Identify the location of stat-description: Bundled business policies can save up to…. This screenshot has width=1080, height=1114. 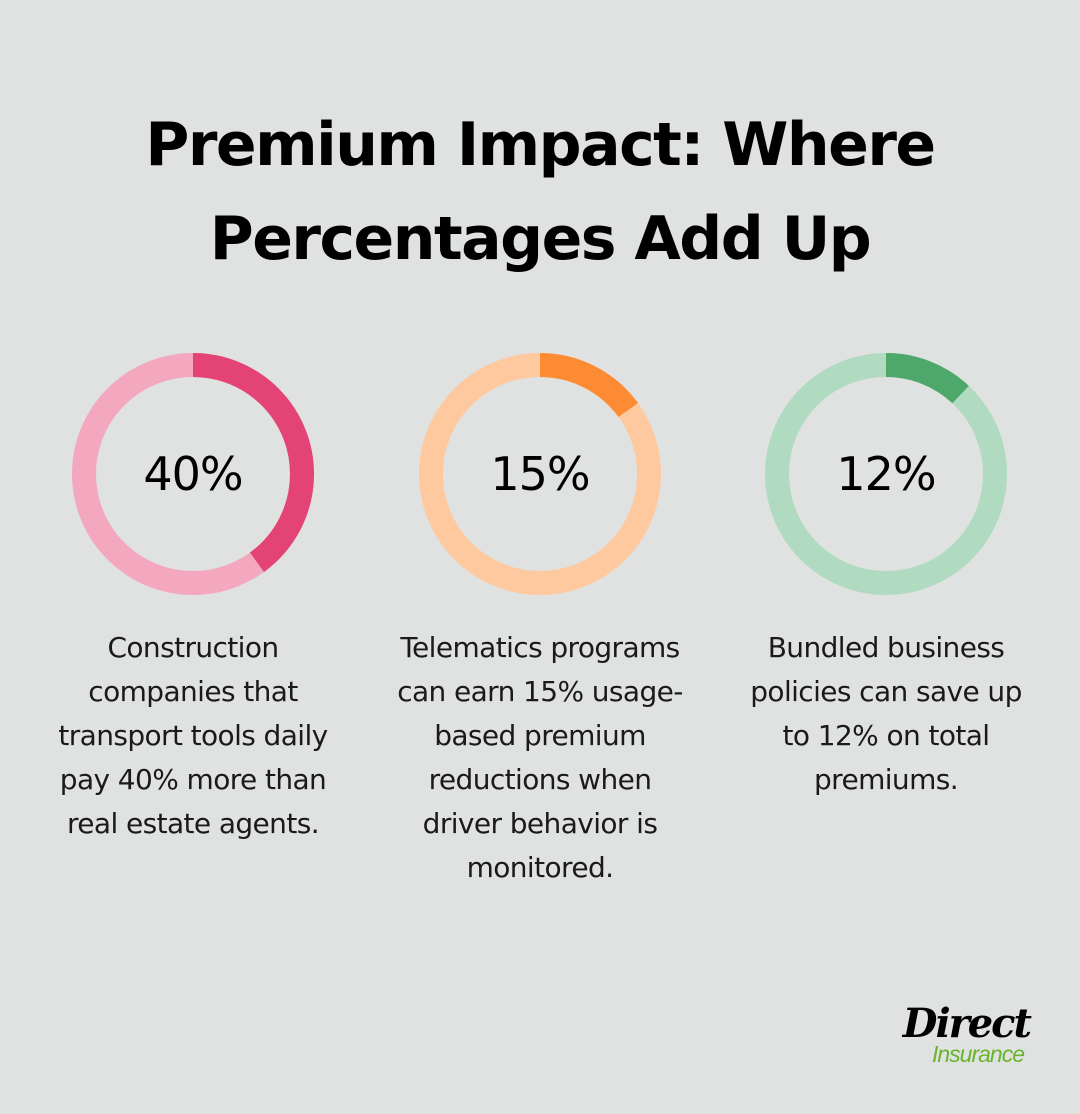
(886, 714).